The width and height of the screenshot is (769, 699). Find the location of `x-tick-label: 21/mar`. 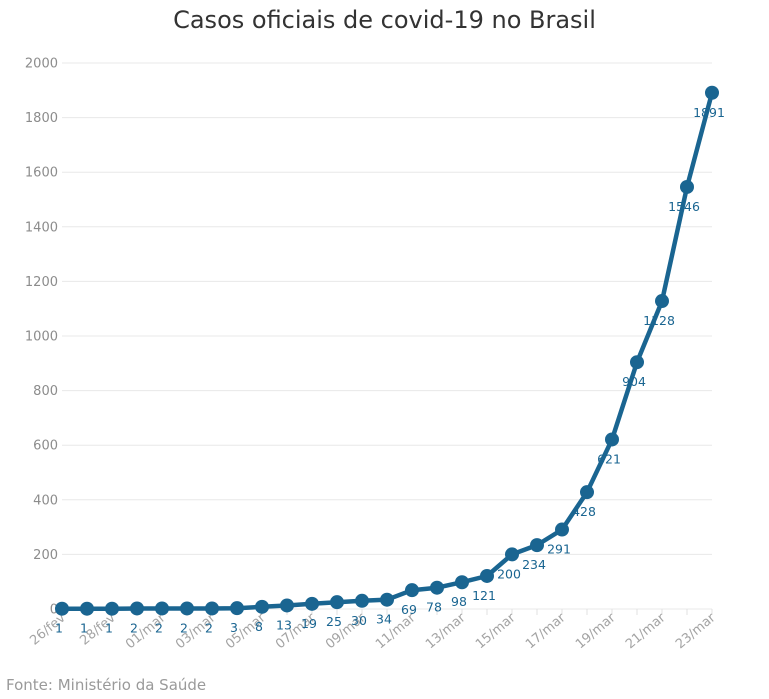

x-tick-label: 21/mar is located at coordinates (646, 631).